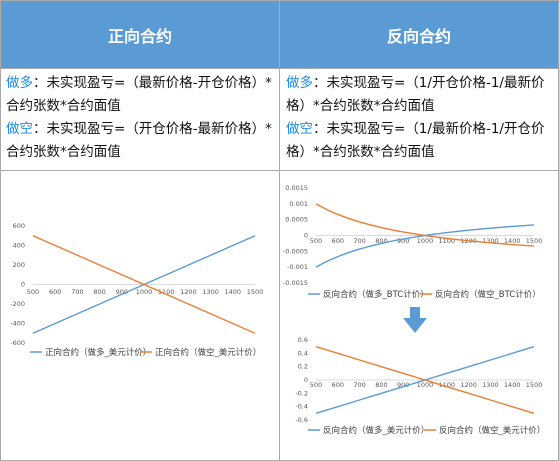 The height and width of the screenshot is (461, 559). I want to click on legend-label: 反向合约（做空_BTC计价）, so click(488, 294).